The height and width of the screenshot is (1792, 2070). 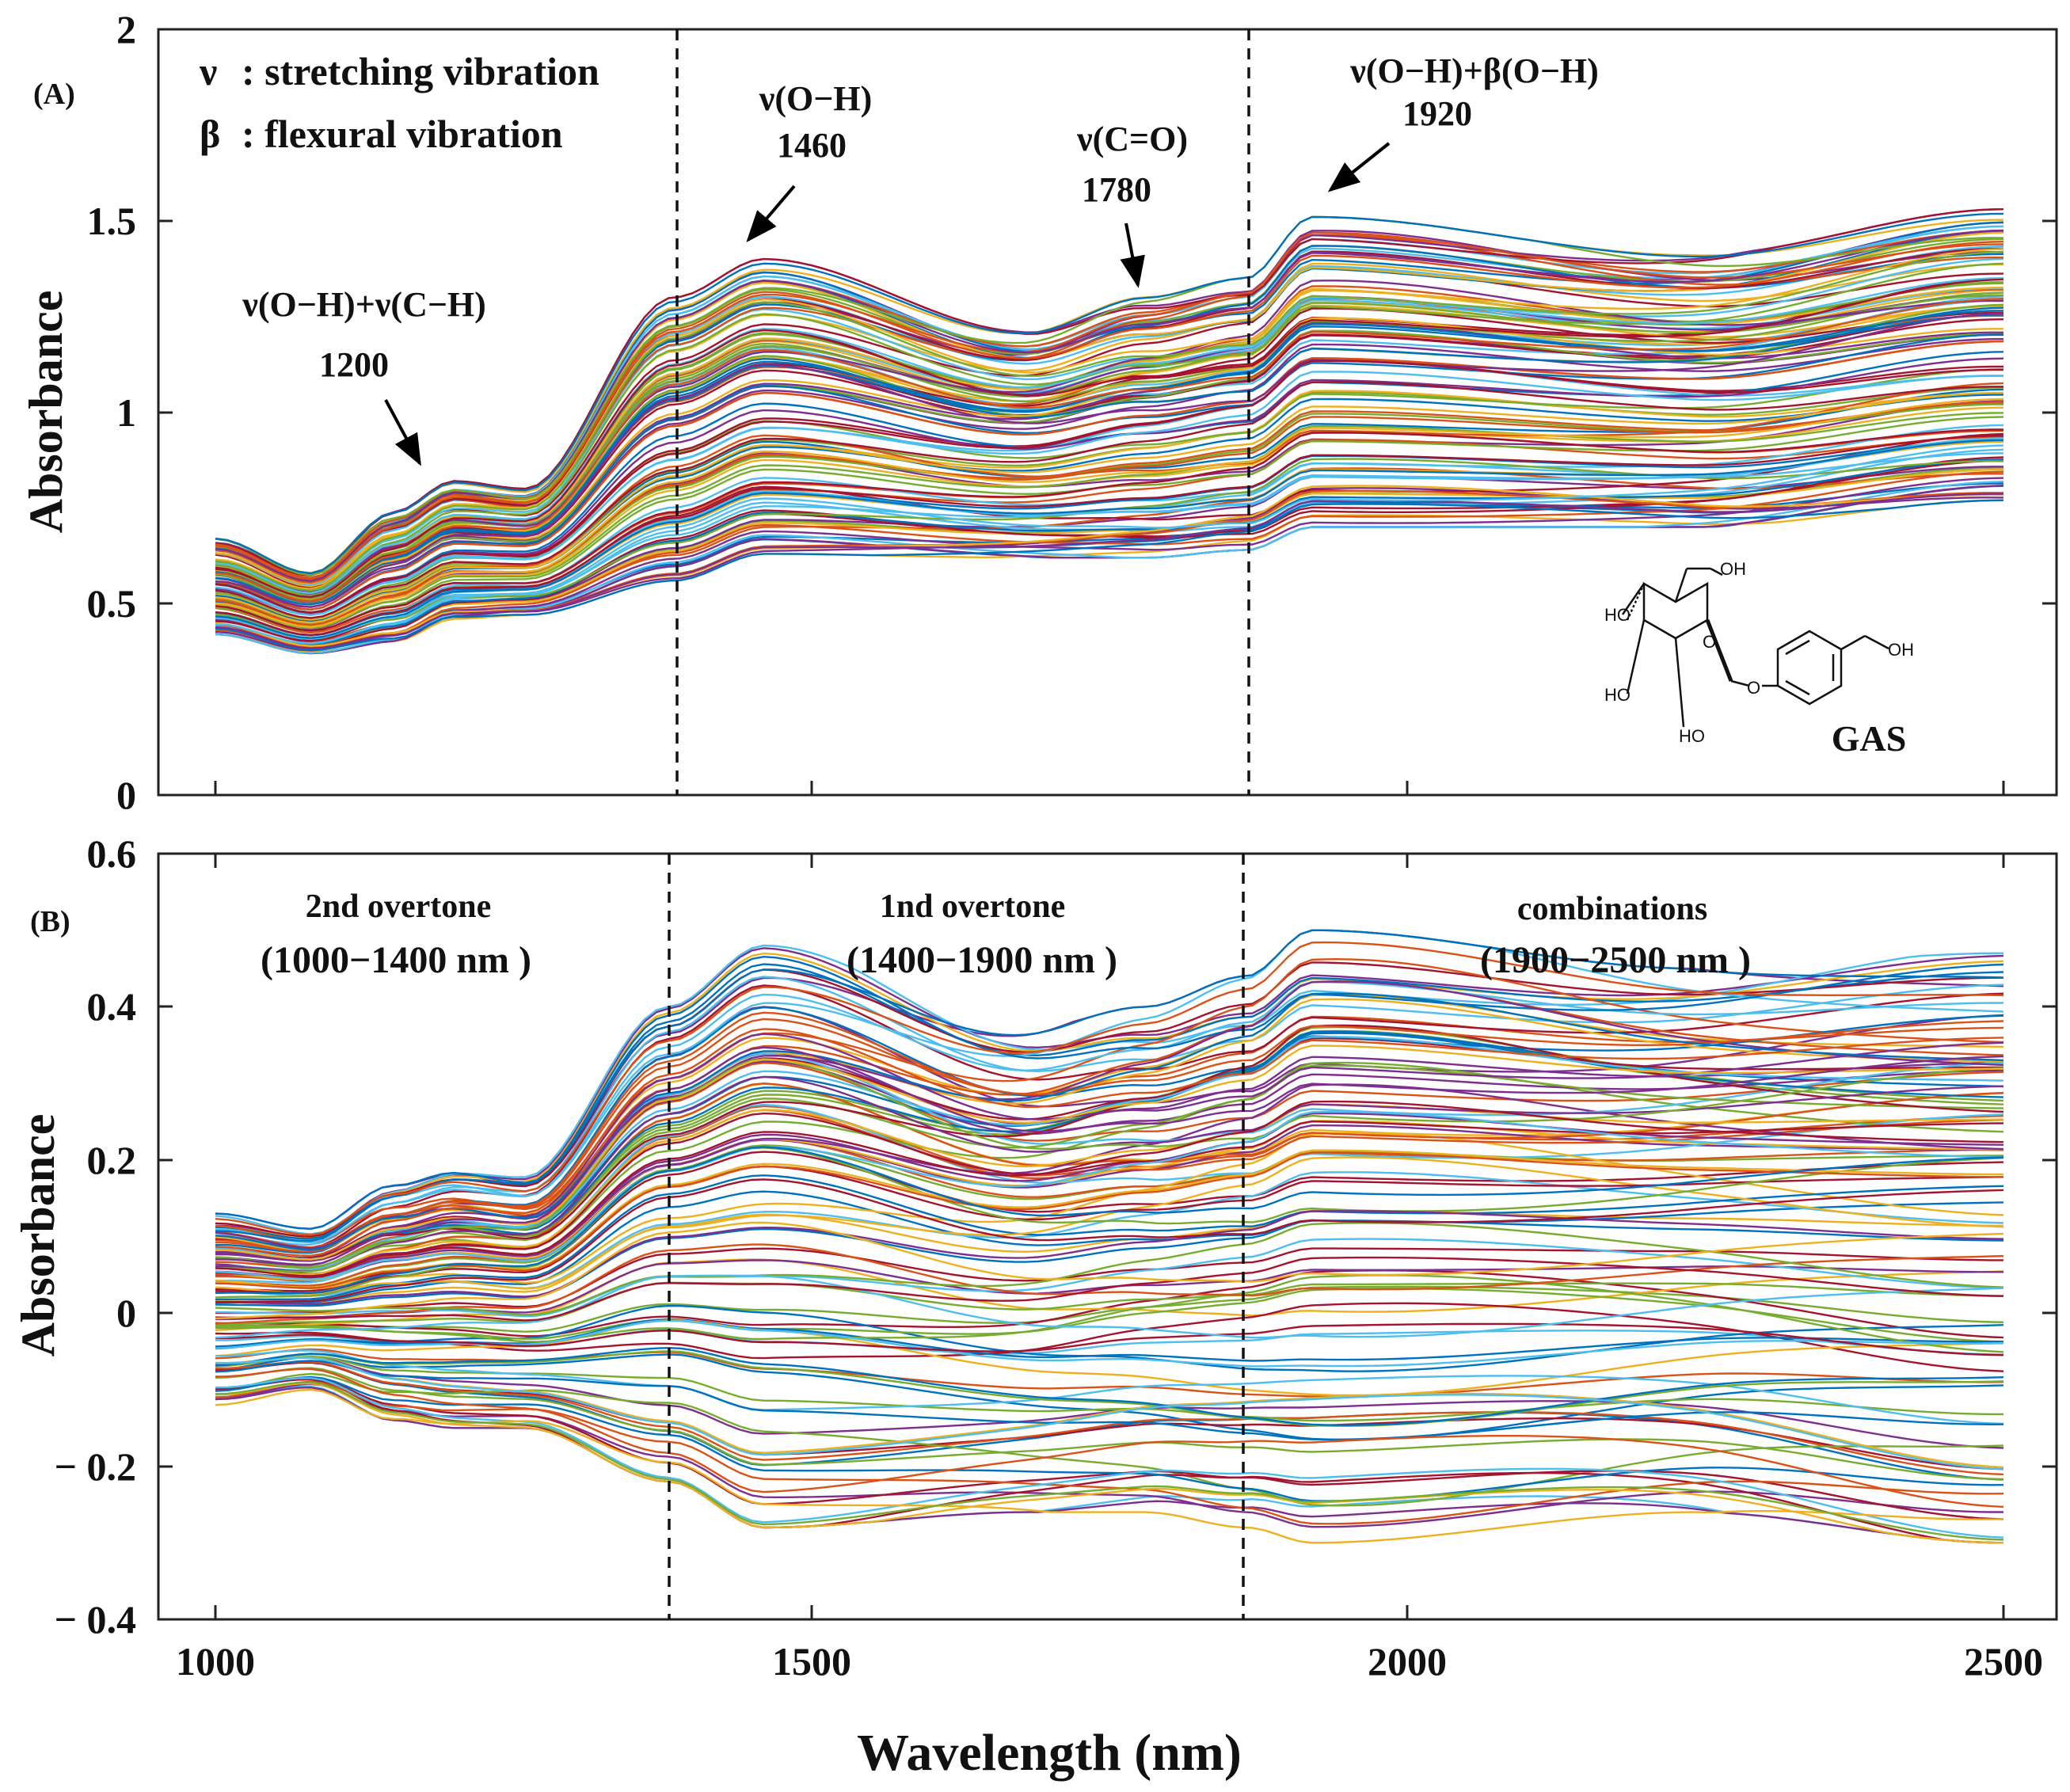 What do you see at coordinates (815, 98) in the screenshot?
I see `annotation-label: ν(O−H)` at bounding box center [815, 98].